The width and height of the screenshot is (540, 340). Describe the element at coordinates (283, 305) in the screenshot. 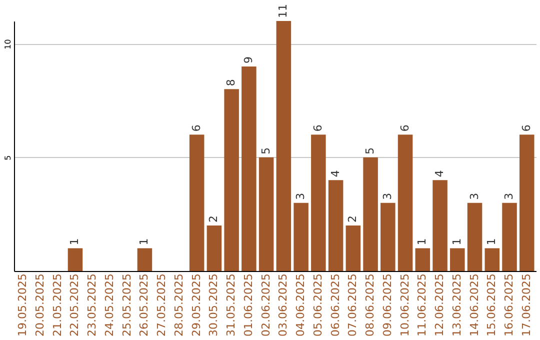

I see `x-tick-label: 03.06.2025` at that location.